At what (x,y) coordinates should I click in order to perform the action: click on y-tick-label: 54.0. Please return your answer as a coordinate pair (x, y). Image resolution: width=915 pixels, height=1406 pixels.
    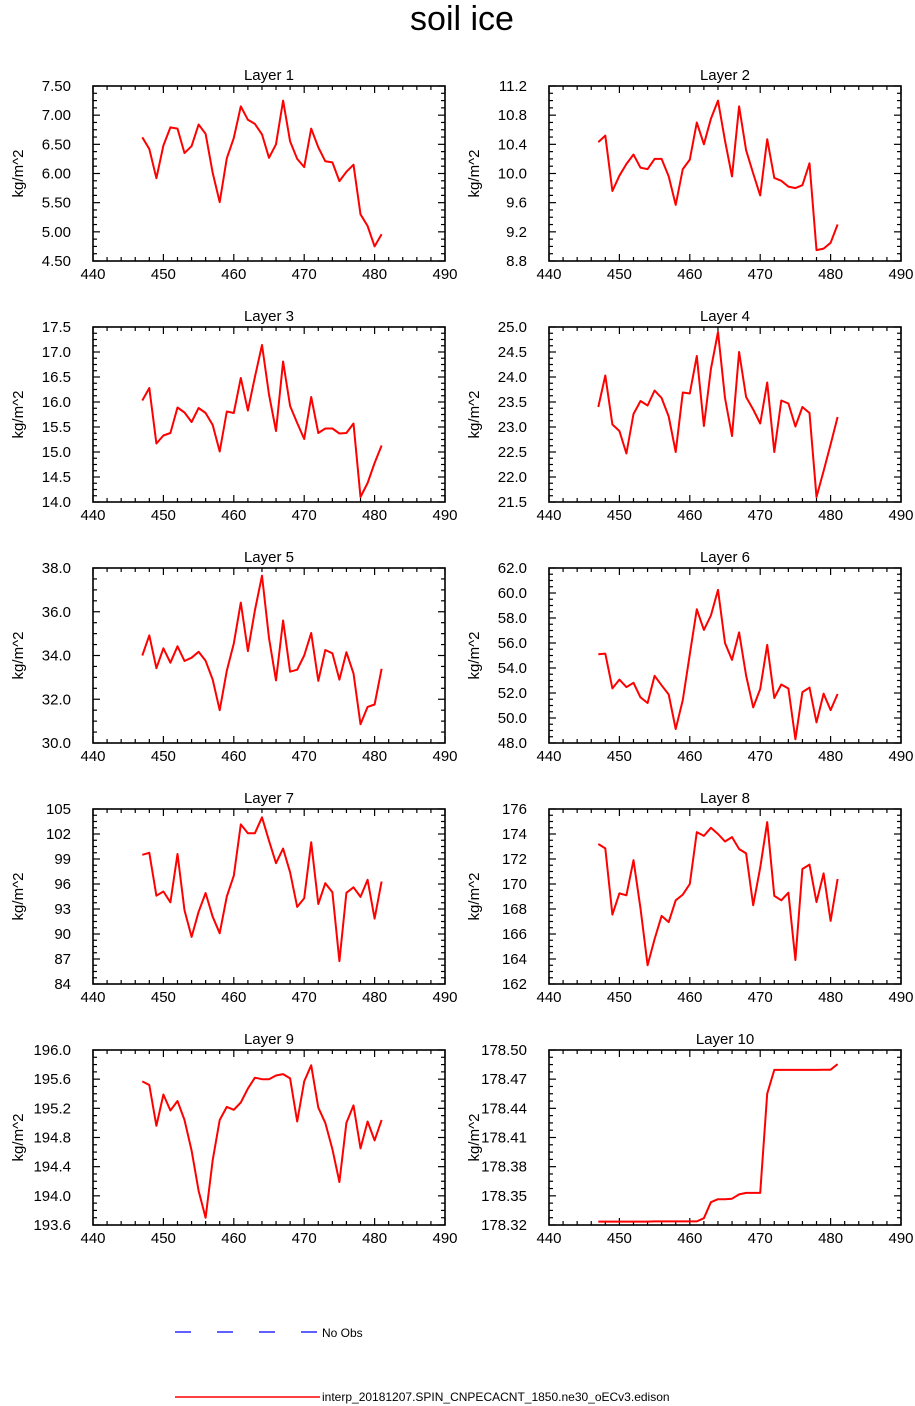
    Looking at the image, I should click on (512, 668).